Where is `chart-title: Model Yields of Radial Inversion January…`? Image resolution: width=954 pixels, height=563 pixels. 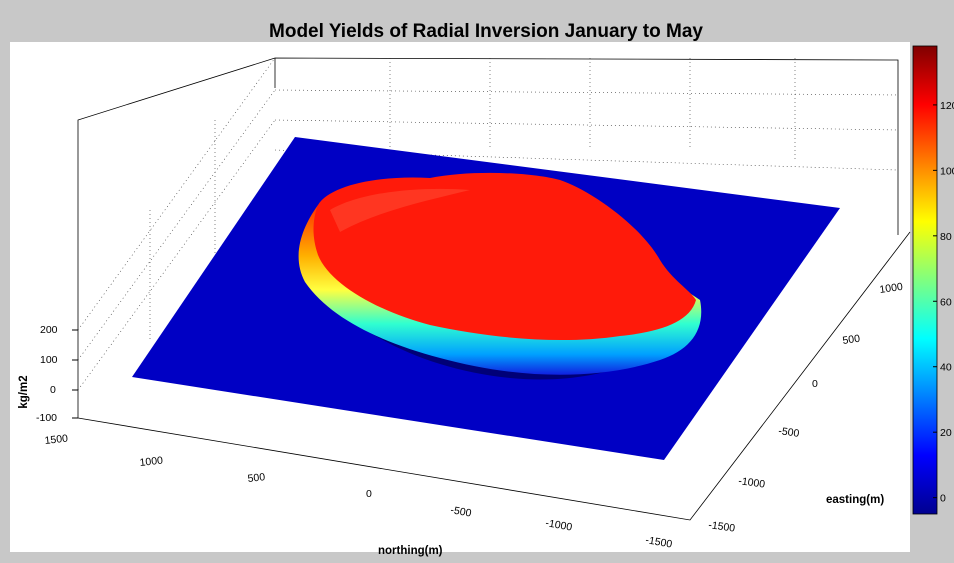 chart-title: Model Yields of Radial Inversion January… is located at coordinates (486, 31).